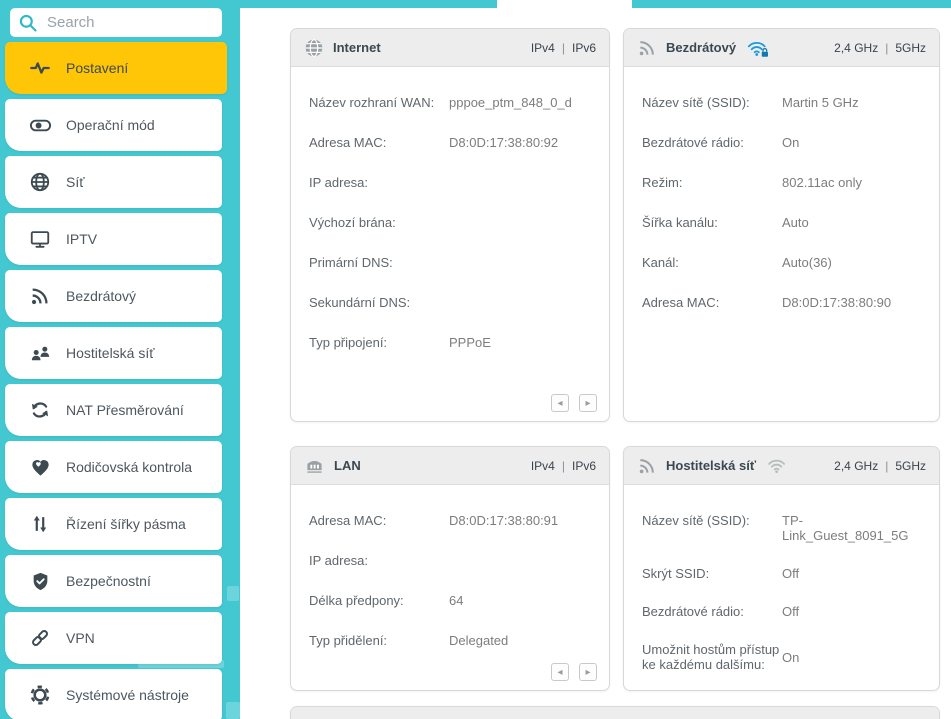  What do you see at coordinates (40, 125) in the screenshot?
I see `toggle-icon` at bounding box center [40, 125].